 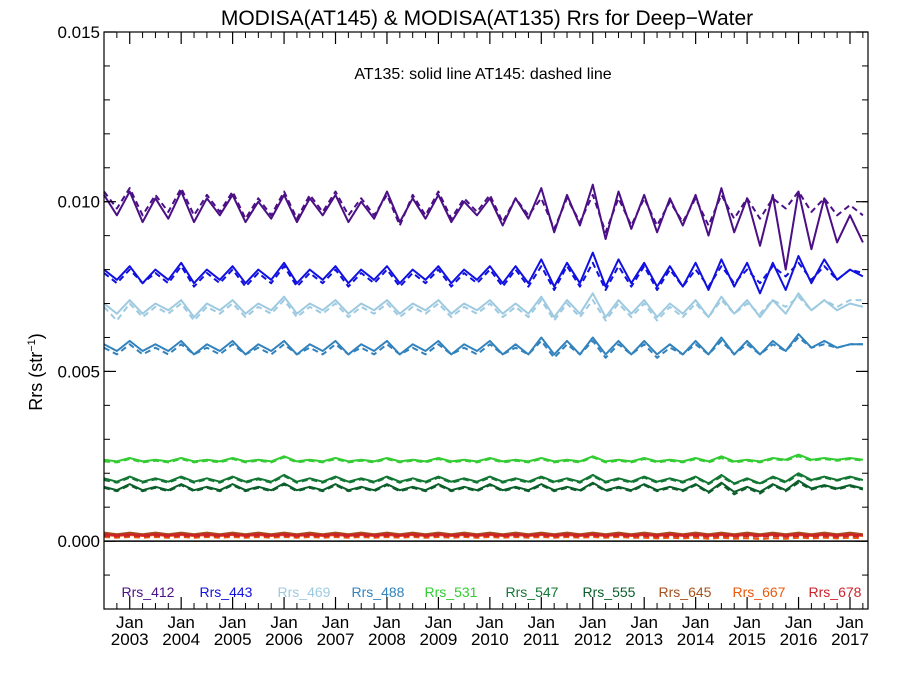 I want to click on y-tick-label: 0.015, so click(x=78, y=32).